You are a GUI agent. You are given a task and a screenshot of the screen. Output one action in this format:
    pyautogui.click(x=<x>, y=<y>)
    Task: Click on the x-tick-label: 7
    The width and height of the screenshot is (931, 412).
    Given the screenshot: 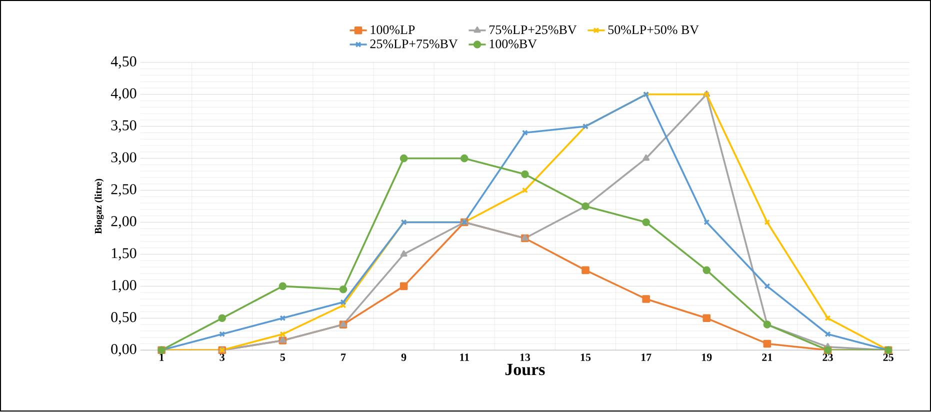 What is the action you would take?
    pyautogui.click(x=343, y=358)
    